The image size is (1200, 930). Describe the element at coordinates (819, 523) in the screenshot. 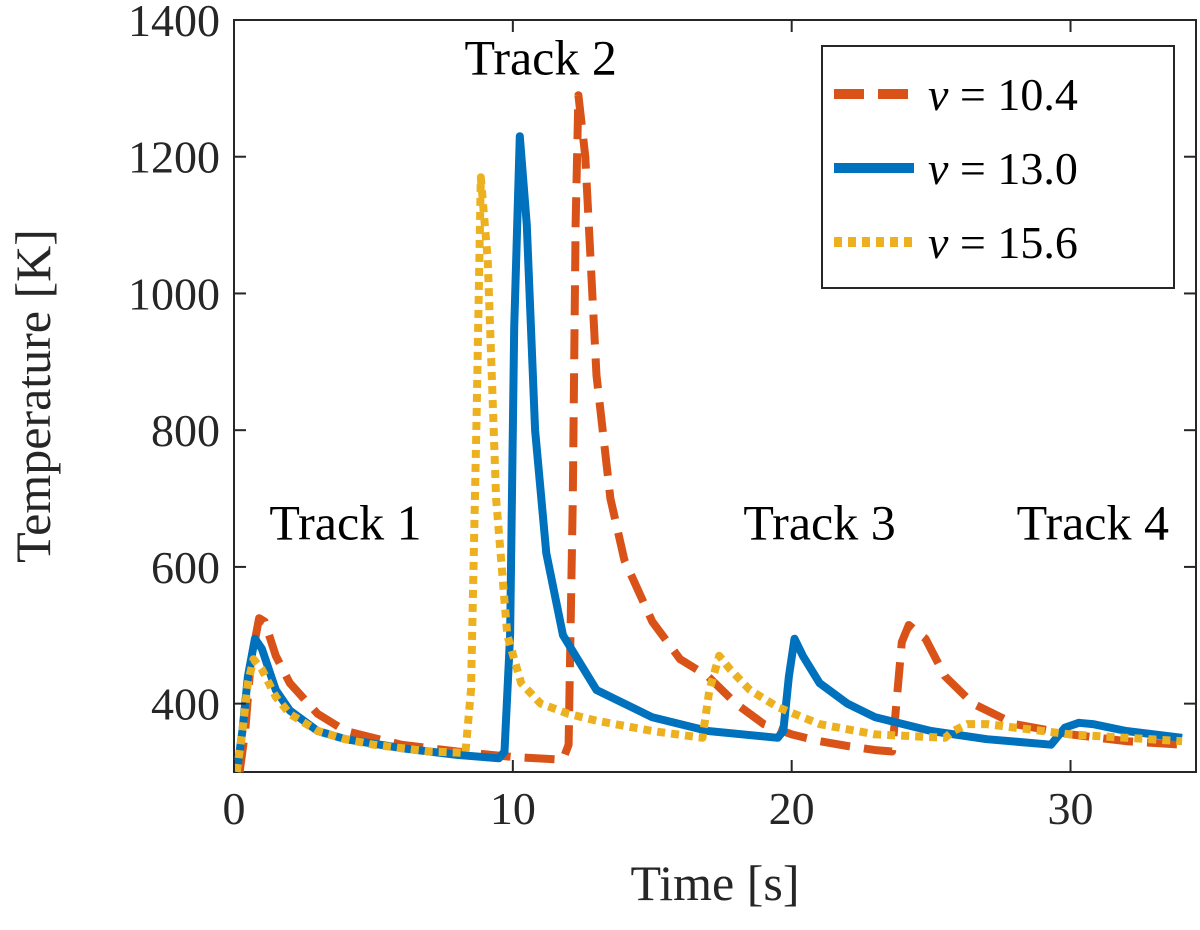

I see `annotation-track-3: Track 3` at that location.